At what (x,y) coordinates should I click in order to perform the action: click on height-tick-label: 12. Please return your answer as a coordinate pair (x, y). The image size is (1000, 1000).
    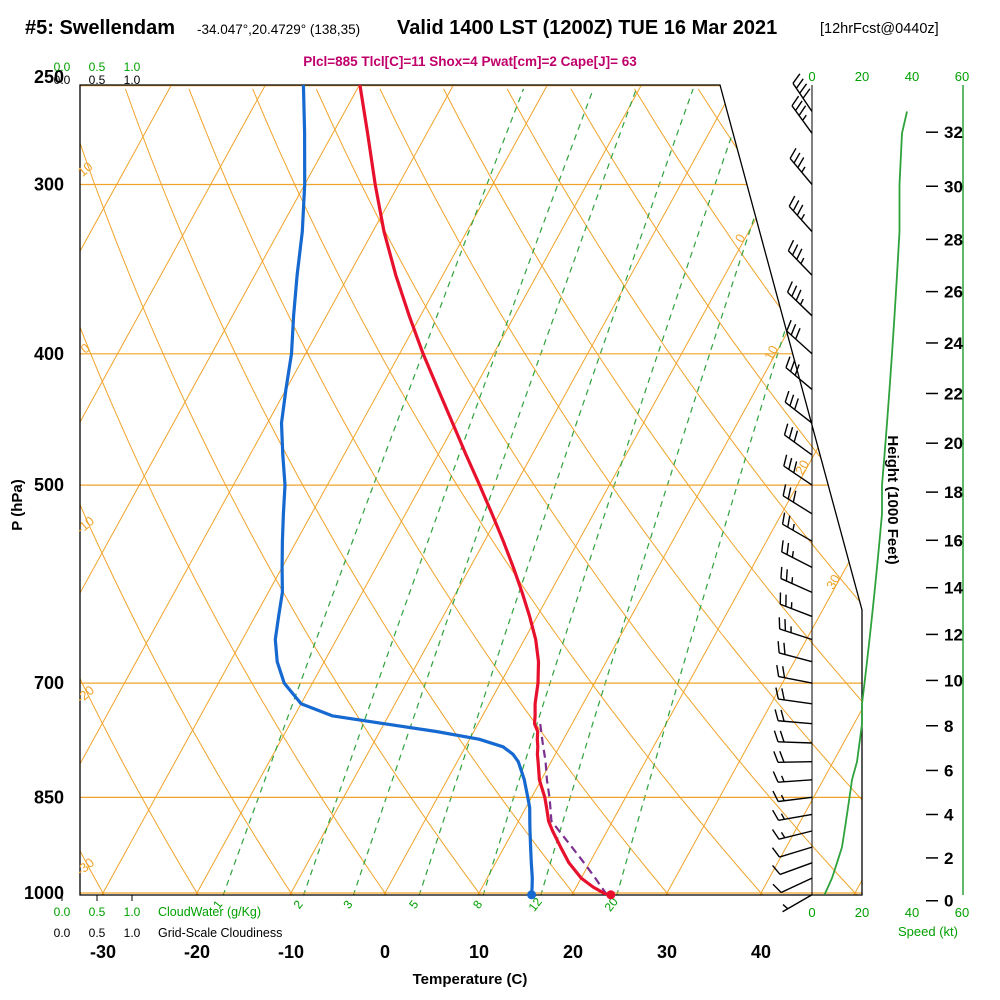
    Looking at the image, I should click on (953, 634).